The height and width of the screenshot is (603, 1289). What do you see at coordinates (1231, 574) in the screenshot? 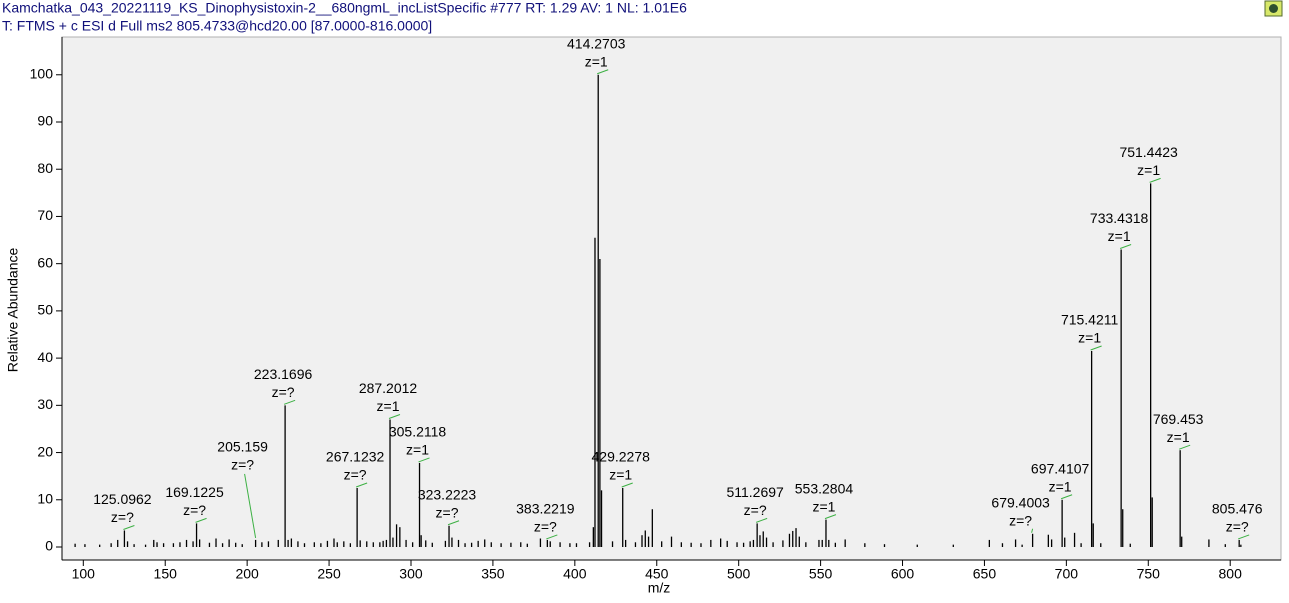
I see `x-tick-label: 800` at bounding box center [1231, 574].